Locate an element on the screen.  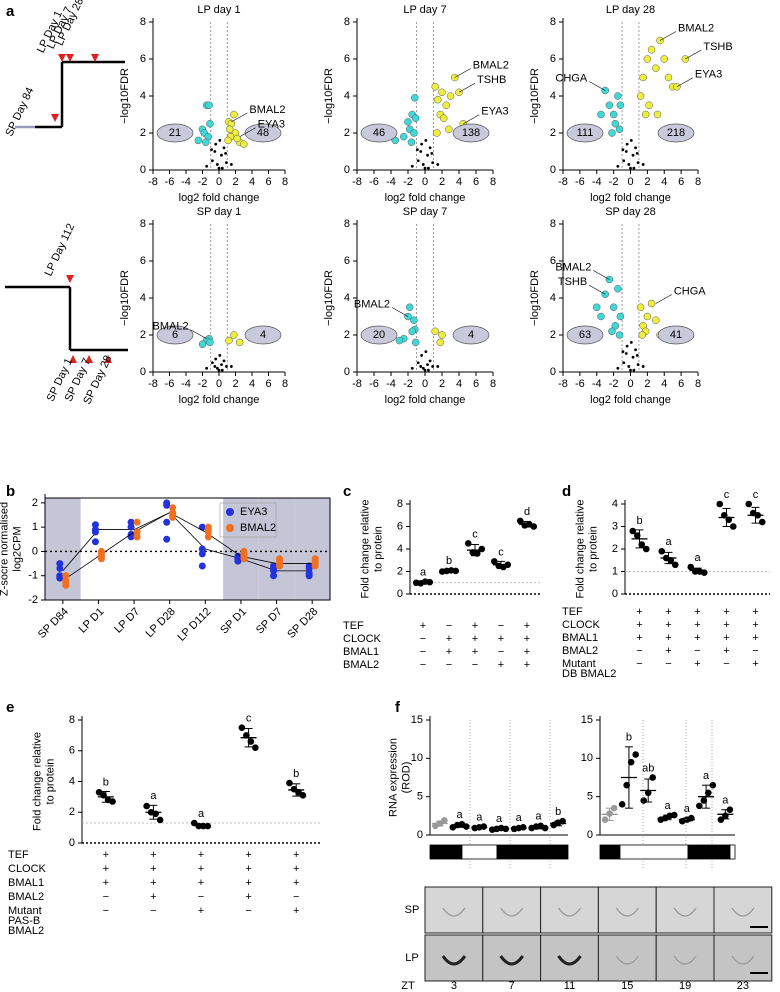
x-tick-label: -4 is located at coordinates (597, 384).